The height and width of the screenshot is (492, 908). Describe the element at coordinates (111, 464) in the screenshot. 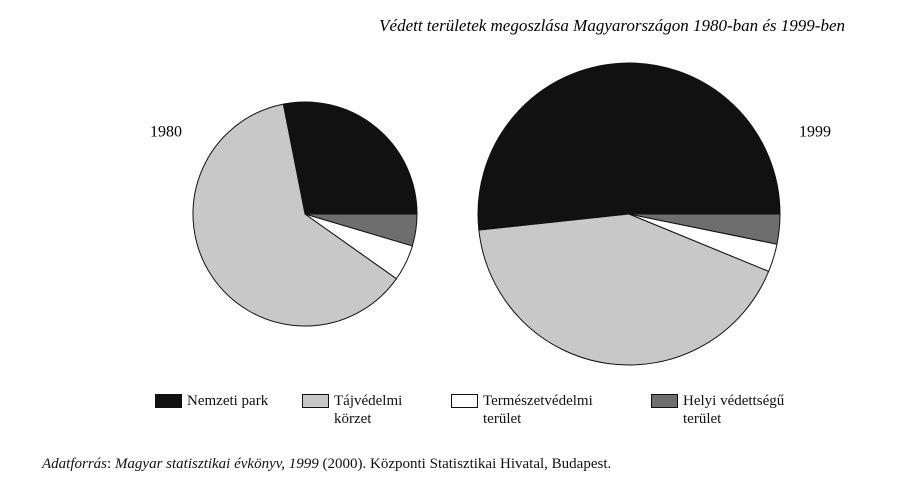

I see `source-part: :` at that location.